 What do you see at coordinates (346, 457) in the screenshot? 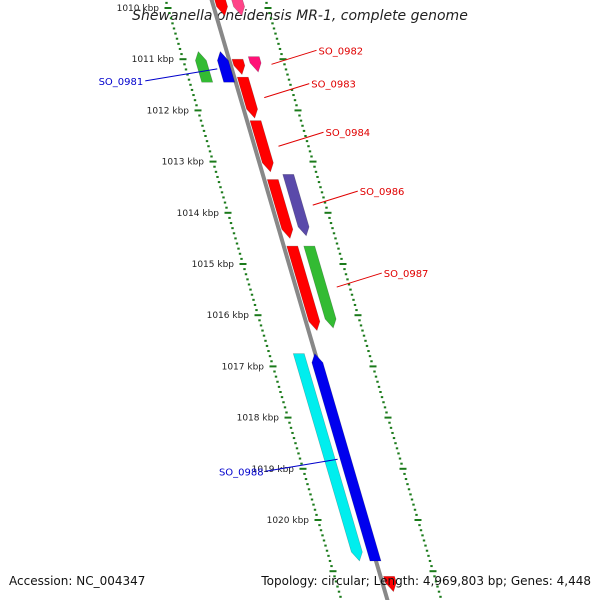
I see `f-0988-feature` at bounding box center [346, 457].